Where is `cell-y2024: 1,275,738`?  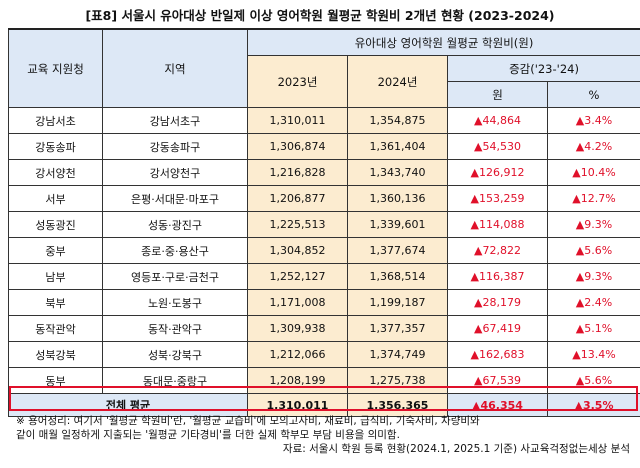
cell-y2024: 1,275,738 is located at coordinates (397, 380).